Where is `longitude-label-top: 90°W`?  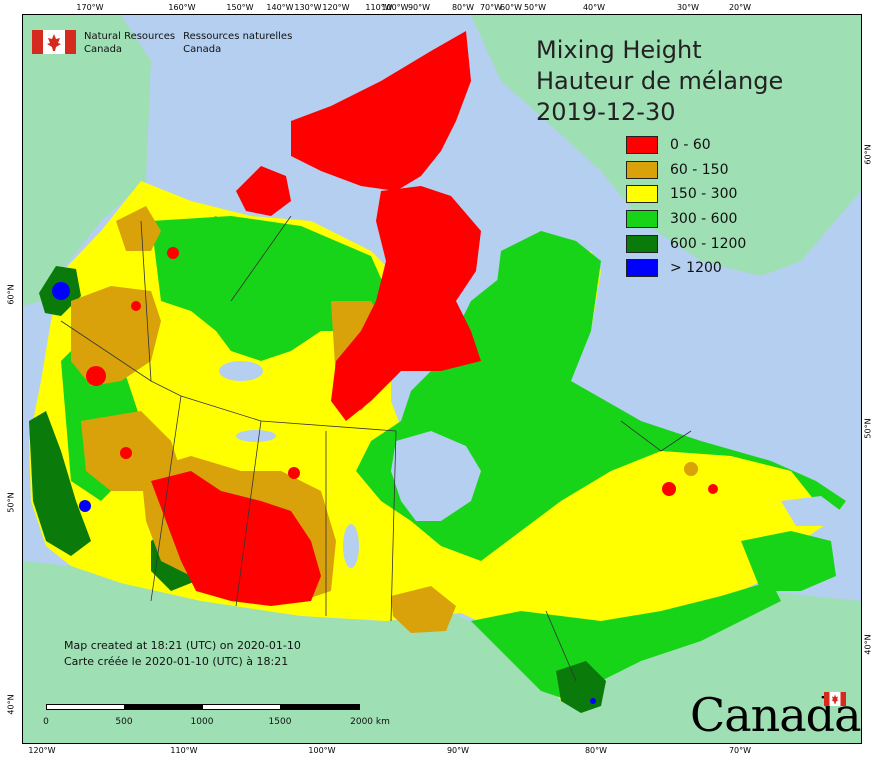
longitude-label-top: 90°W is located at coordinates (419, 7).